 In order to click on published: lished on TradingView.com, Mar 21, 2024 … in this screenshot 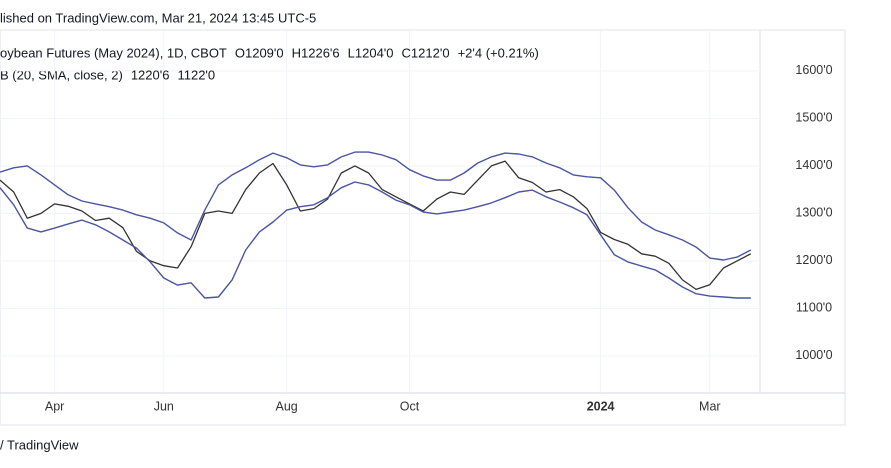, I will do `click(158, 17)`.